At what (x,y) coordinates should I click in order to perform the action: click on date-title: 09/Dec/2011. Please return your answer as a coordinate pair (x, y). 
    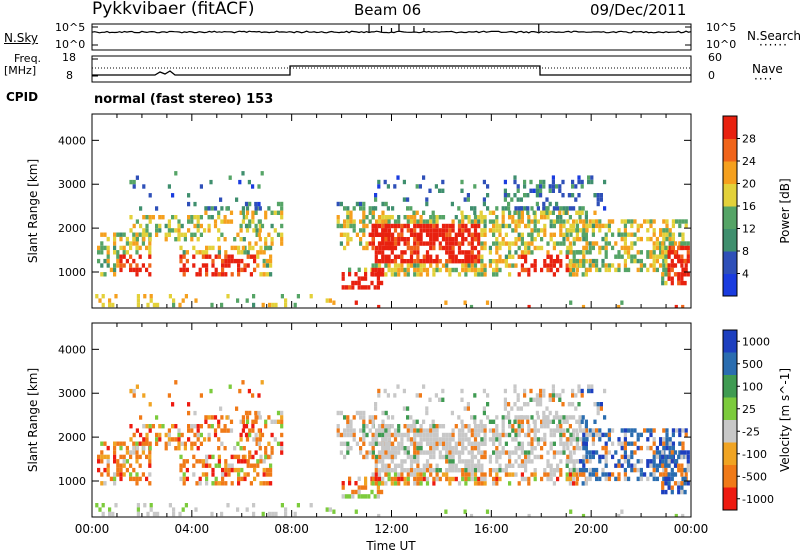
    Looking at the image, I should click on (638, 10).